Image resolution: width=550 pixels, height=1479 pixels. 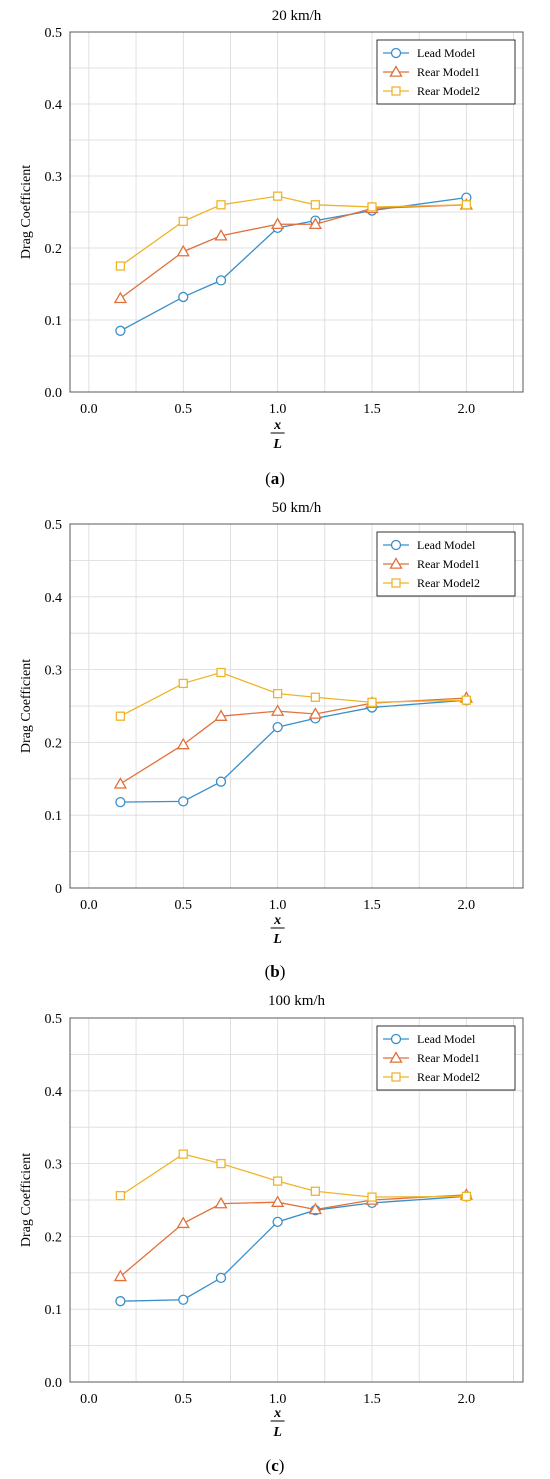 What do you see at coordinates (275, 1465) in the screenshot?
I see `caption-letter: c` at bounding box center [275, 1465].